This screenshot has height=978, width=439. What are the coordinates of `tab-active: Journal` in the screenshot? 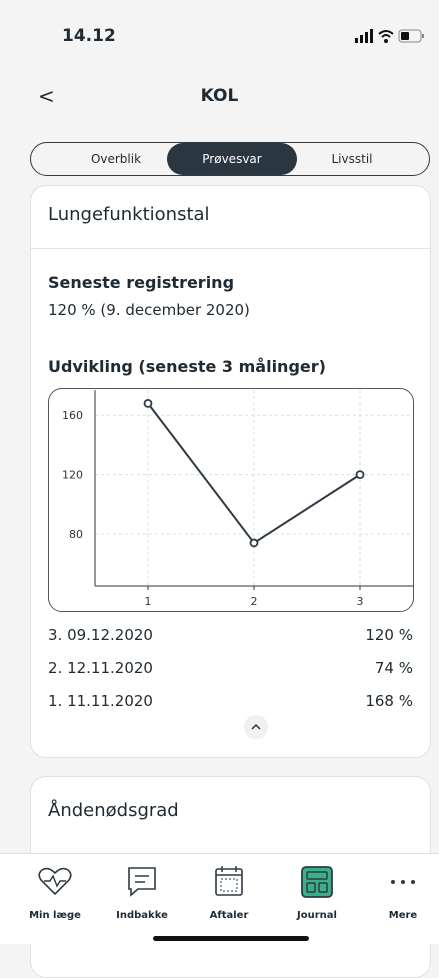 It's located at (317, 915).